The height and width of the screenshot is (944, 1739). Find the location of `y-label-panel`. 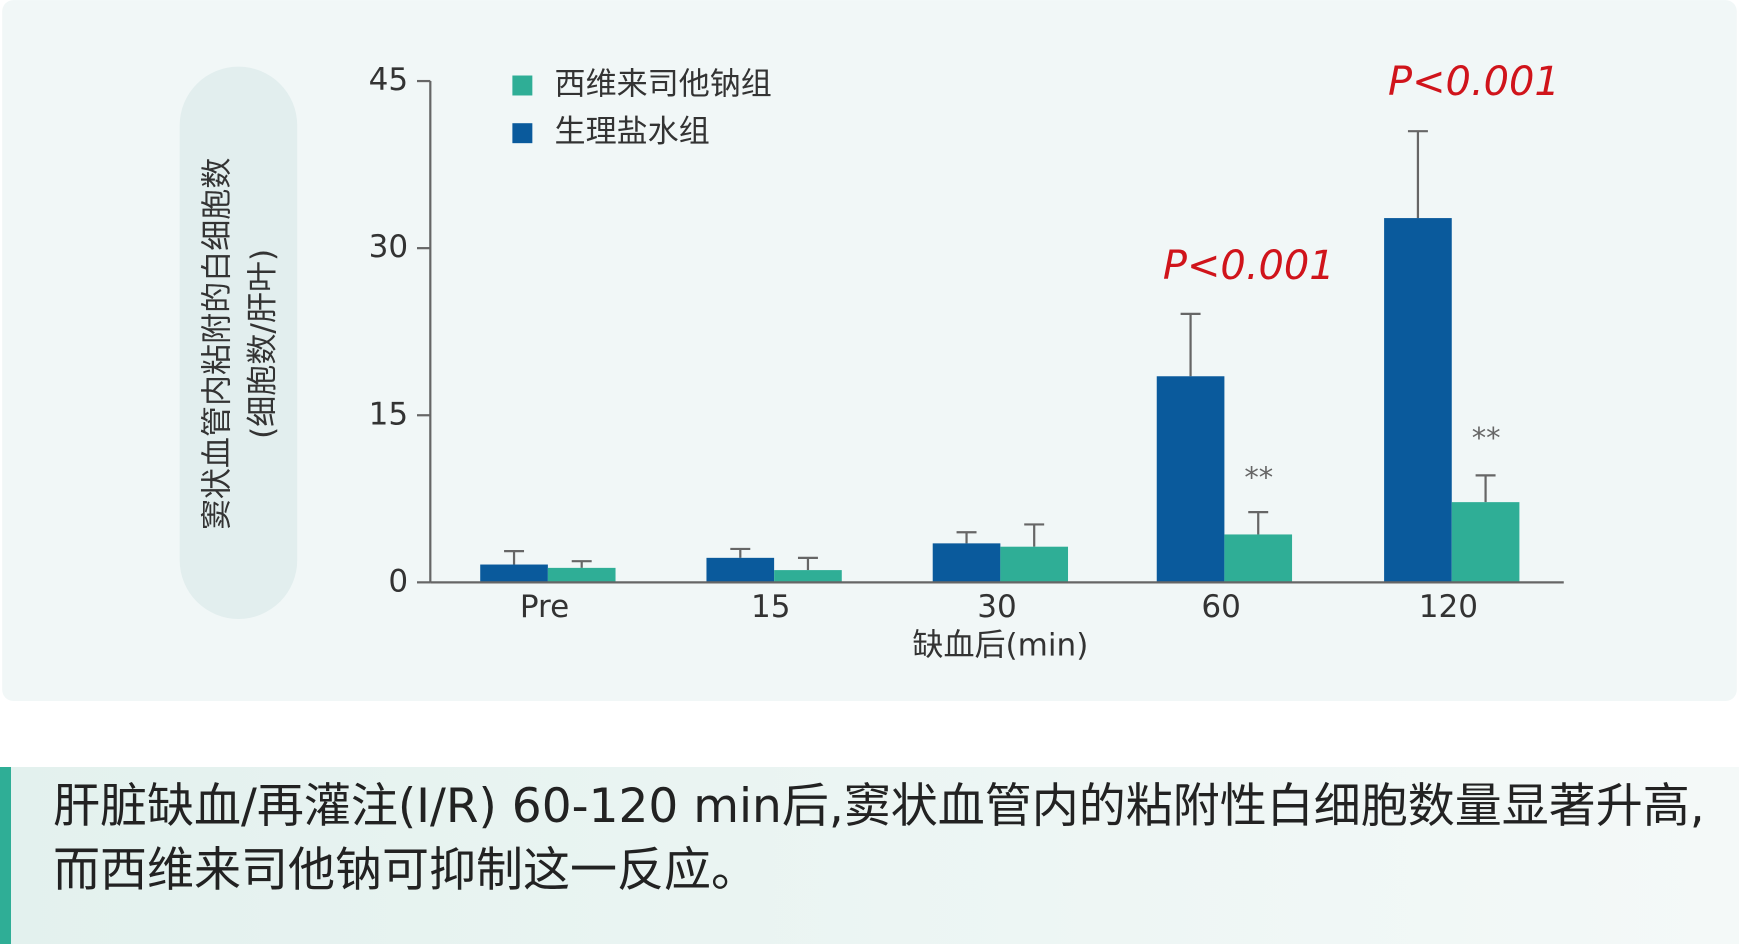

y-label-panel is located at coordinates (238, 342).